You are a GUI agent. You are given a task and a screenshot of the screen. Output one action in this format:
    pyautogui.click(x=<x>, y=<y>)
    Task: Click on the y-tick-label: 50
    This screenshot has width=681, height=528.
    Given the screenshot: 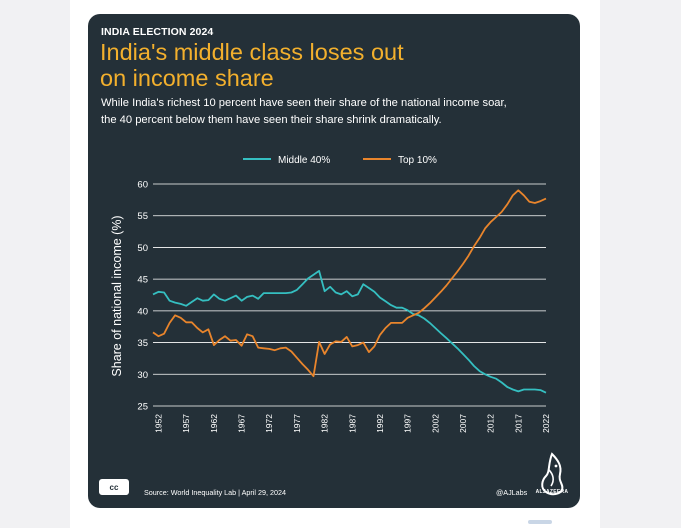 What is the action you would take?
    pyautogui.click(x=142, y=248)
    